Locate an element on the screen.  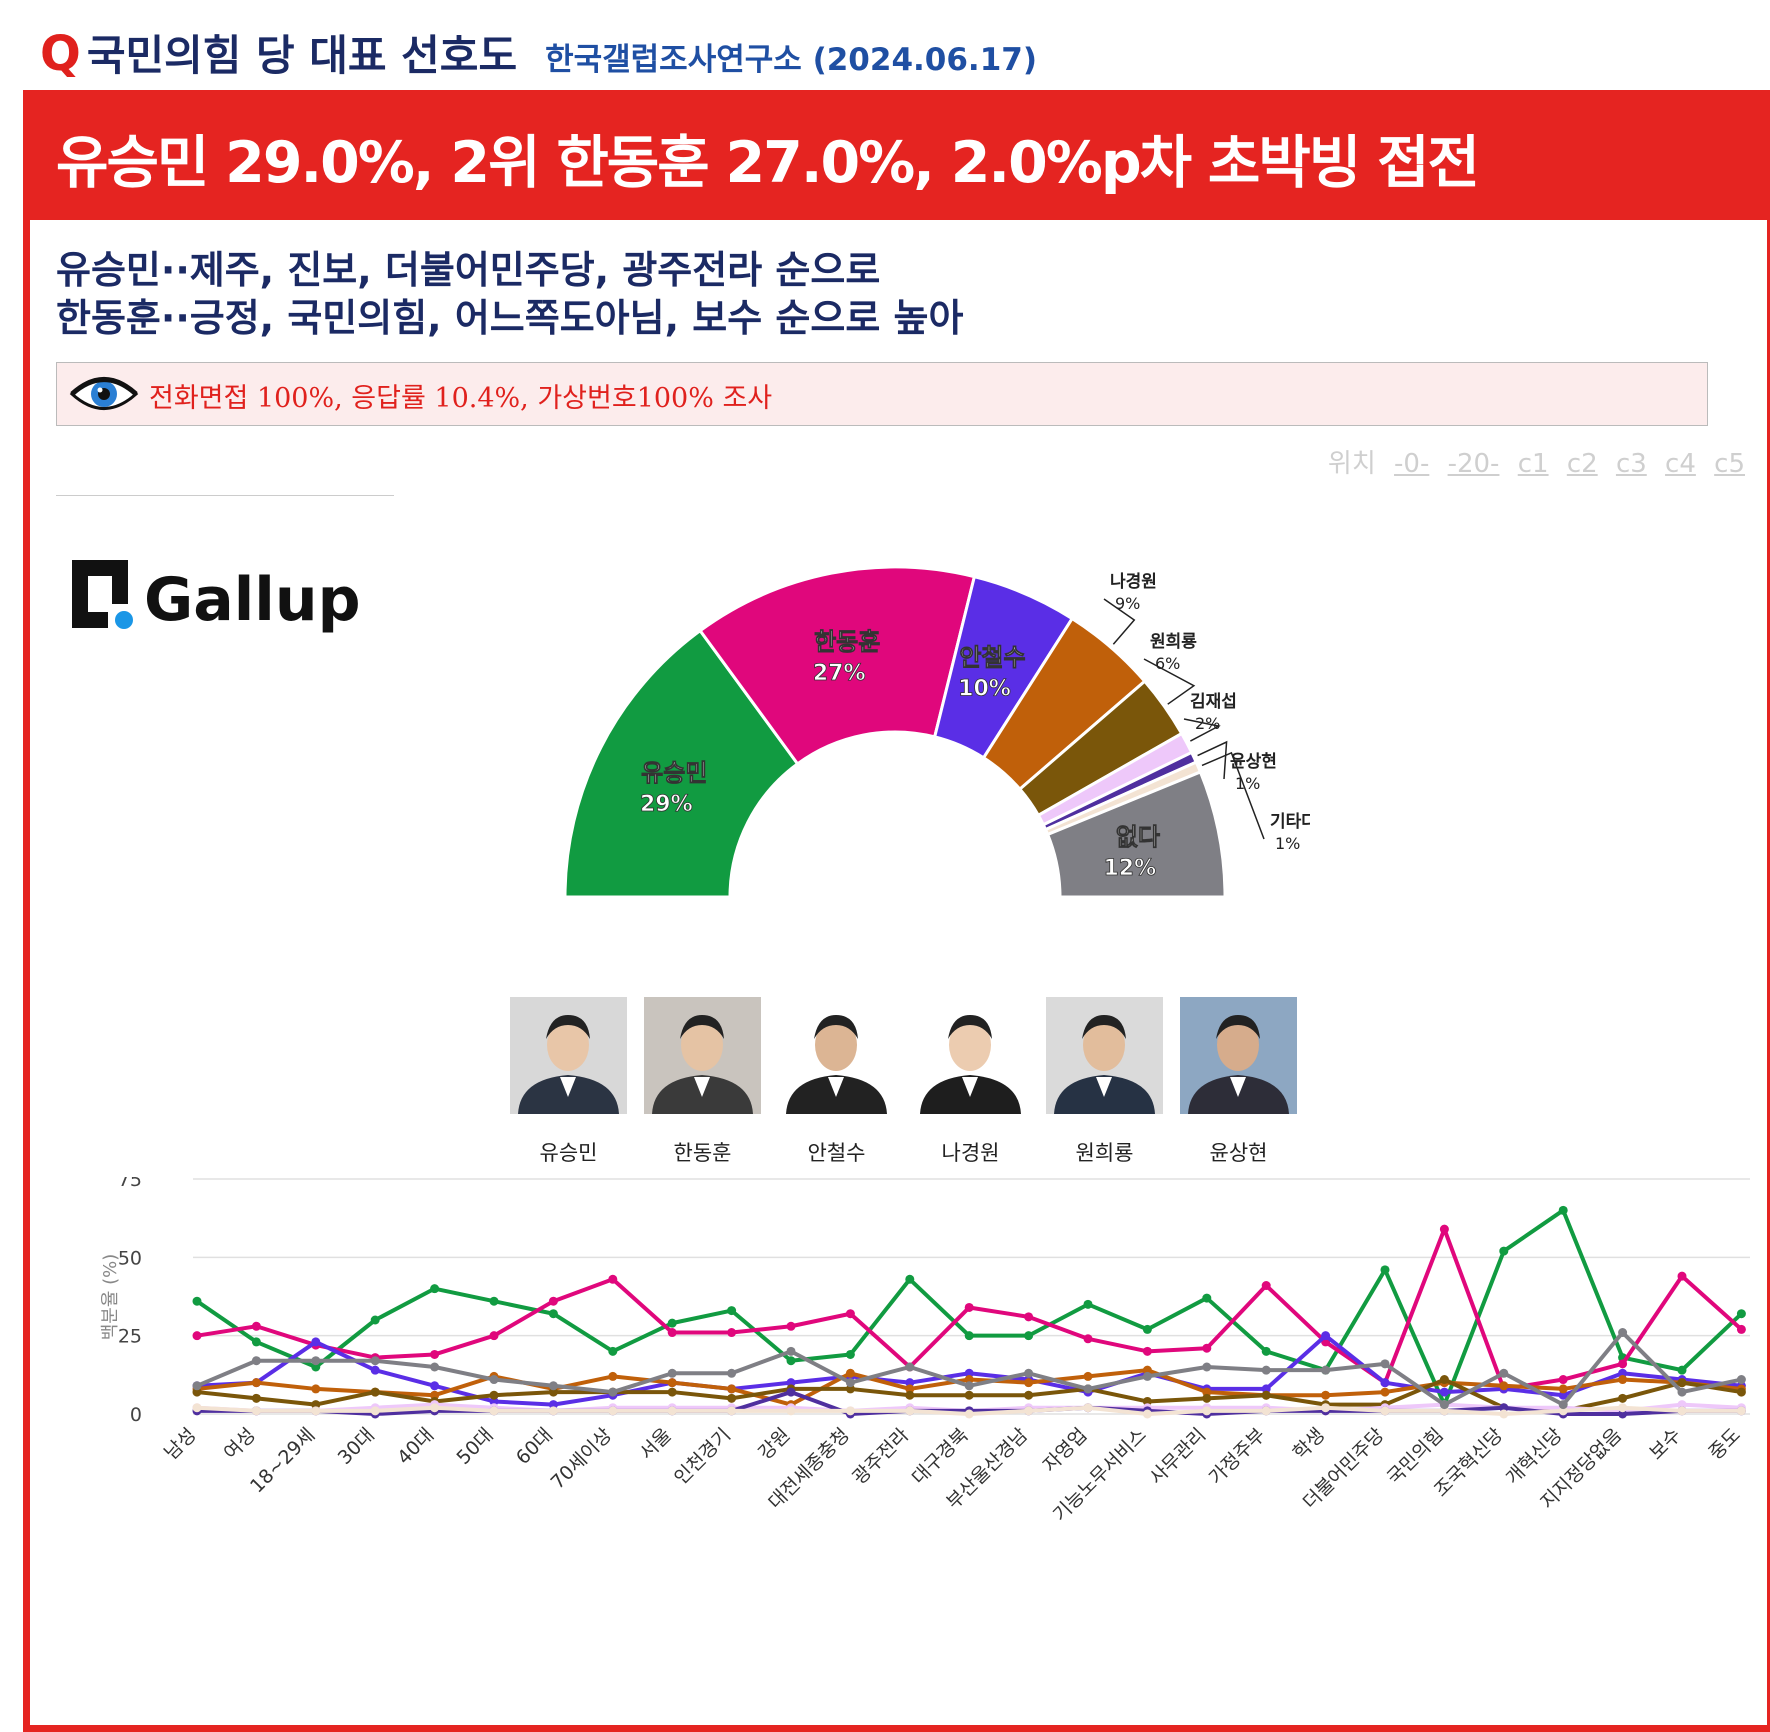
slice-한동훈 is located at coordinates (837, 665).